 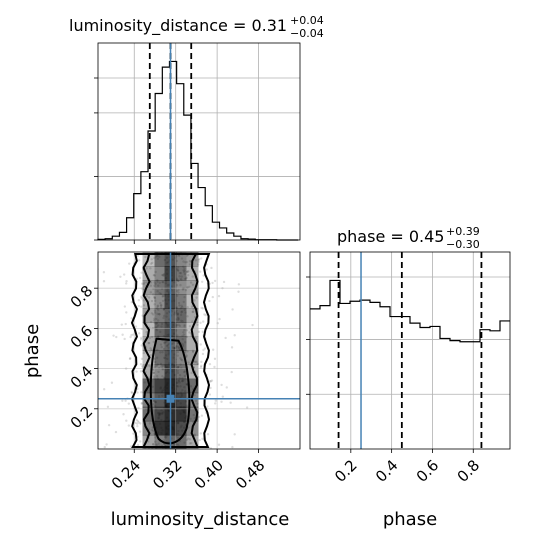 What do you see at coordinates (170, 350) in the screenshot?
I see `joint-contour-middle` at bounding box center [170, 350].